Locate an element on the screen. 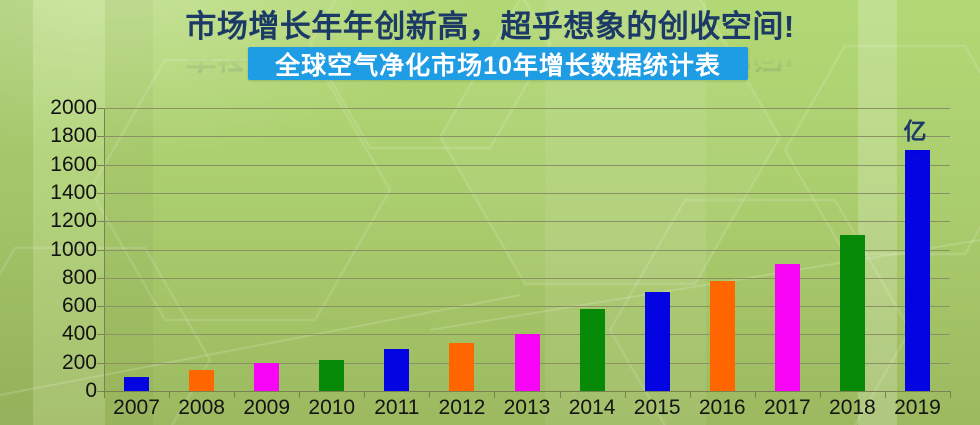 Image resolution: width=980 pixels, height=425 pixels. x-axis-label-2012: 2012 is located at coordinates (462, 407).